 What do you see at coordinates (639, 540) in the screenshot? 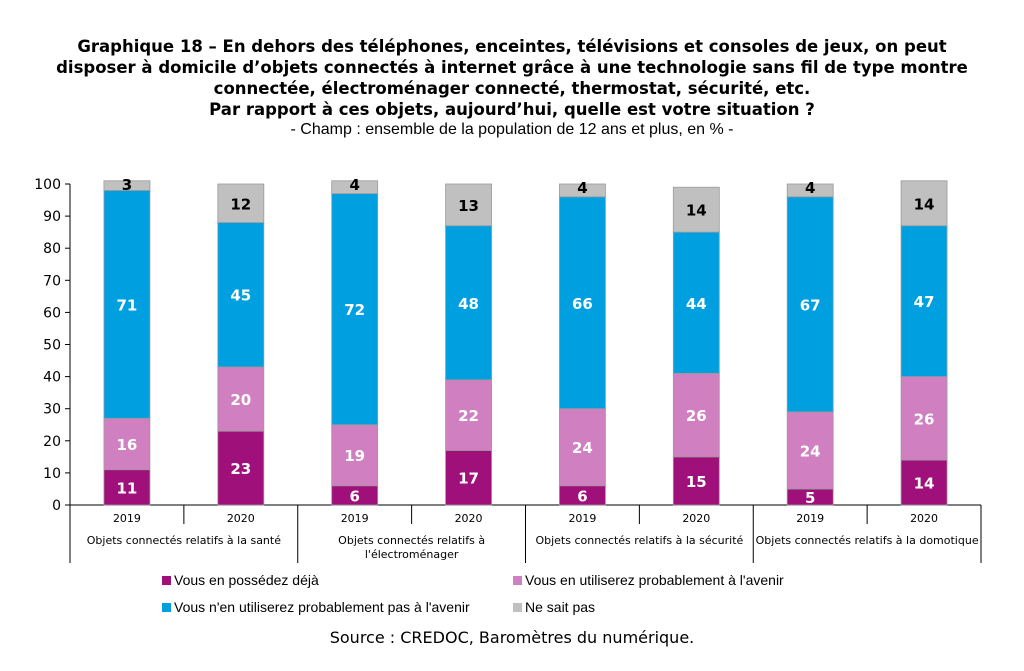
I see `x-group-label: Objets connectés relatifs à la sécurité` at bounding box center [639, 540].